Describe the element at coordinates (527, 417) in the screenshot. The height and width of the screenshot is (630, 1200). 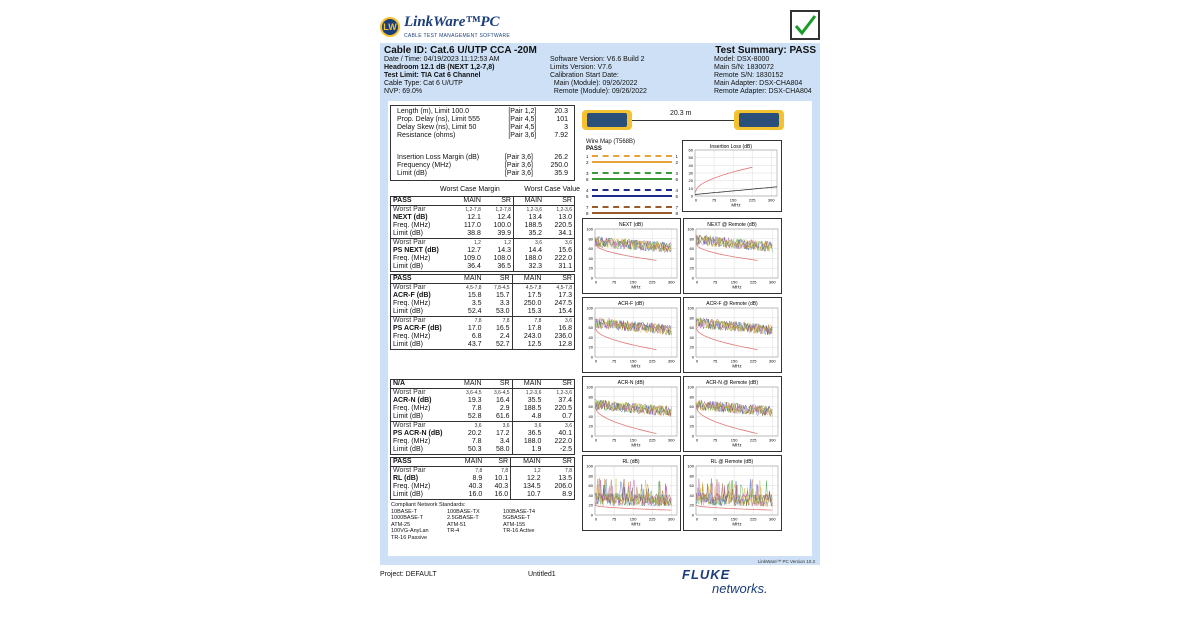
I see `table-cell: 4.8` at that location.